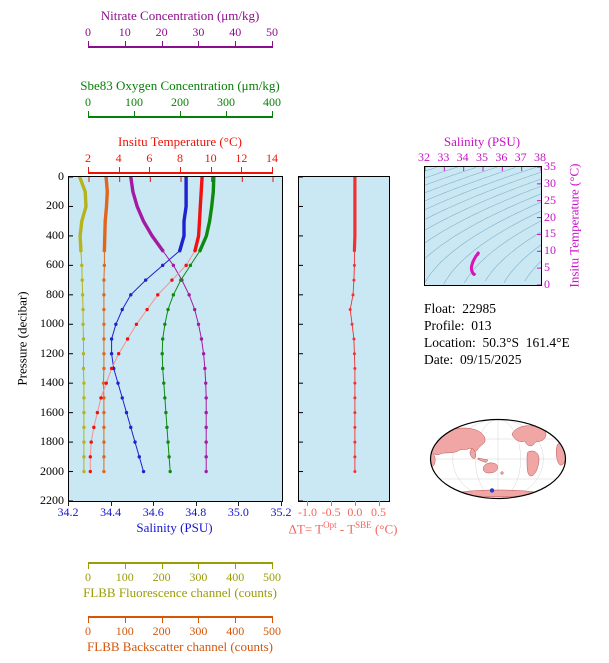  What do you see at coordinates (272, 631) in the screenshot?
I see `tick-label: 500` at bounding box center [272, 631].